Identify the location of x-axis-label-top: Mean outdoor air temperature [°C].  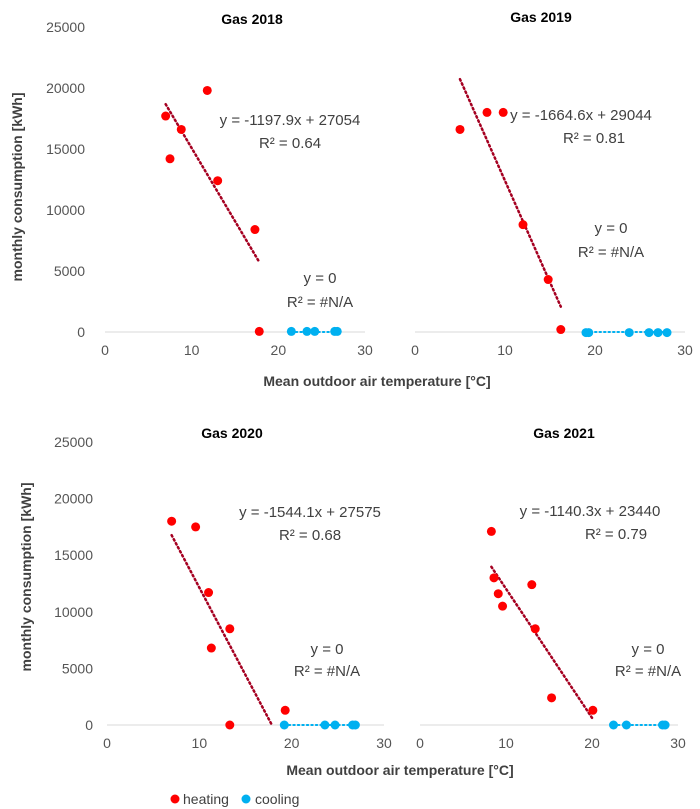
(376, 381).